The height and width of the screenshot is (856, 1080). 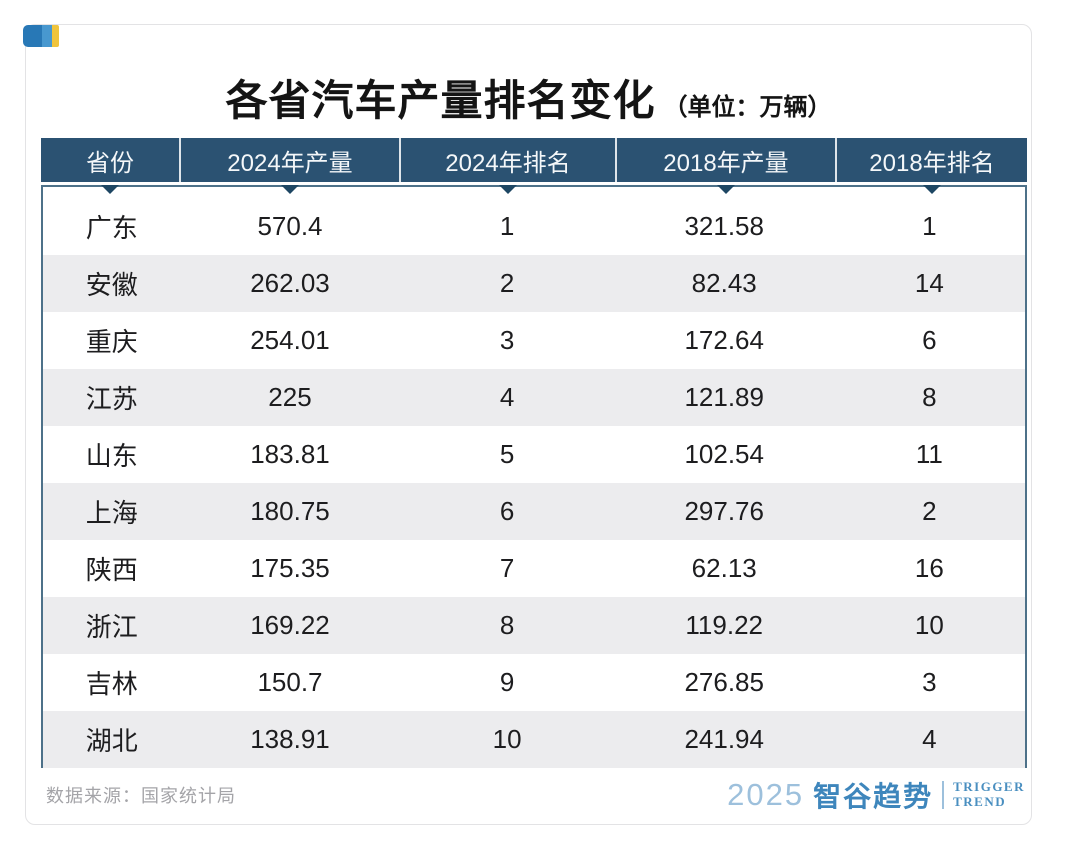 What do you see at coordinates (290, 454) in the screenshot?
I see `table-cell: 183.81` at bounding box center [290, 454].